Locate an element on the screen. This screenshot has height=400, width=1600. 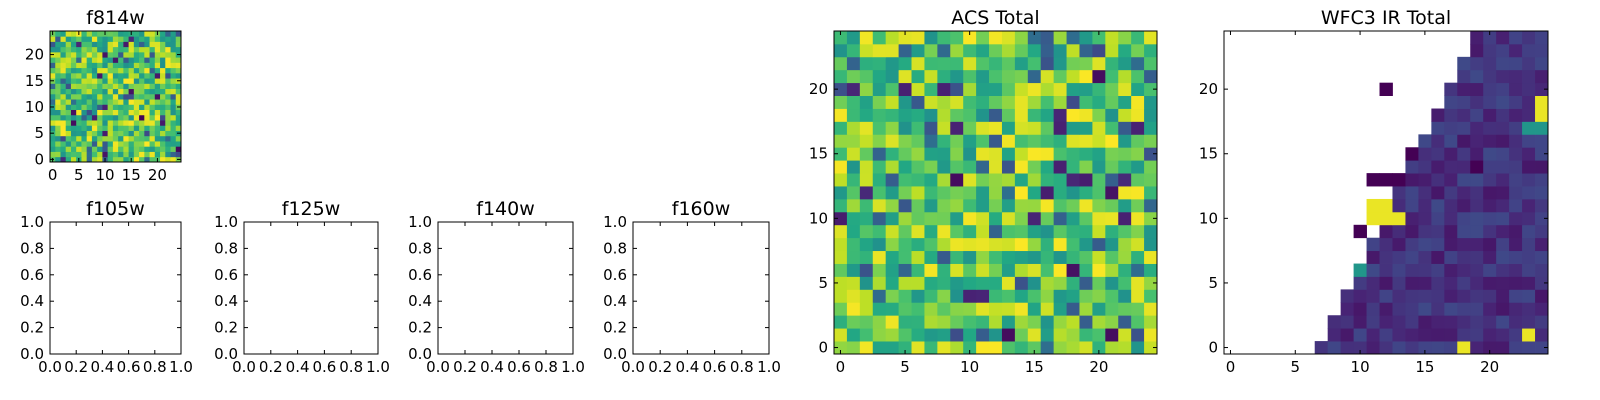
x-tick-label: 0.6 is located at coordinates (715, 367).